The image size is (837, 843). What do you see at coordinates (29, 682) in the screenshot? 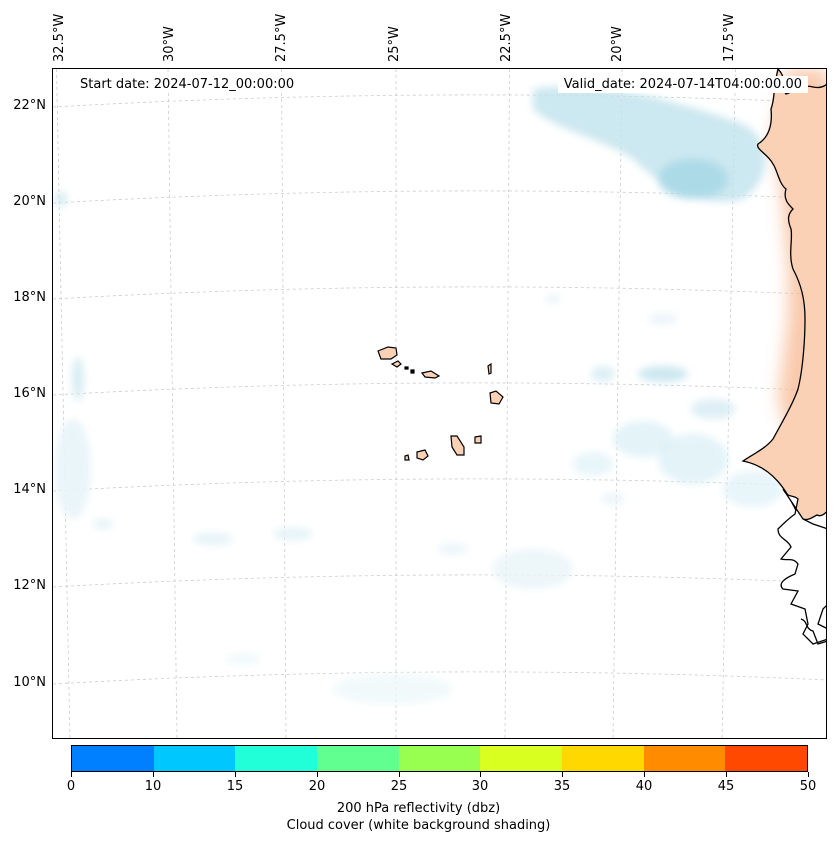
I see `latitude-label: 10°N` at bounding box center [29, 682].